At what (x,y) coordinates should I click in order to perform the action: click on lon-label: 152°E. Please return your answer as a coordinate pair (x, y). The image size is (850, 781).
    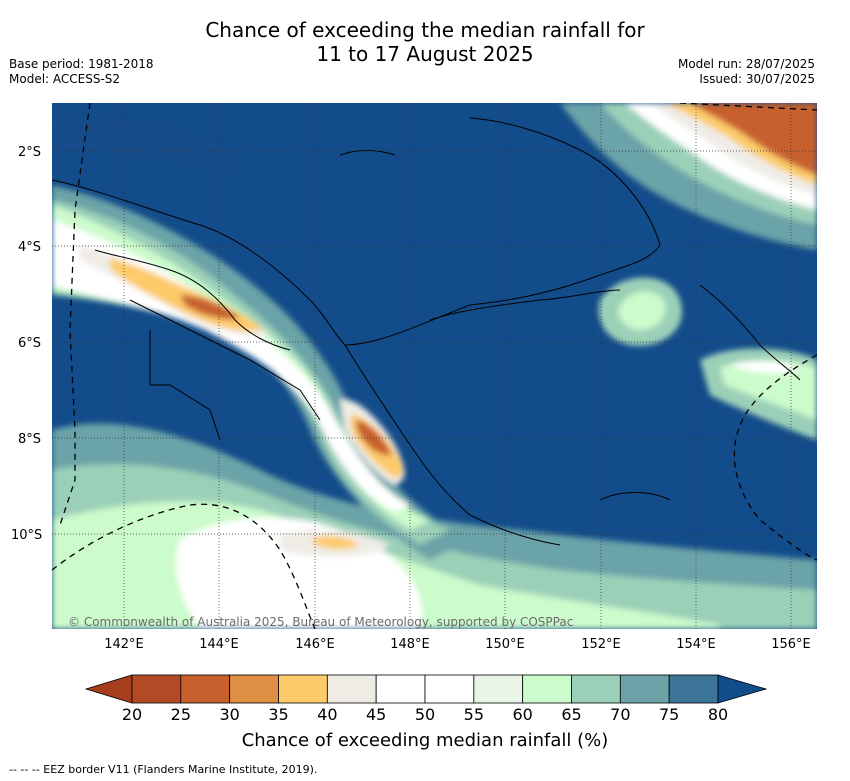
    Looking at the image, I should click on (601, 644).